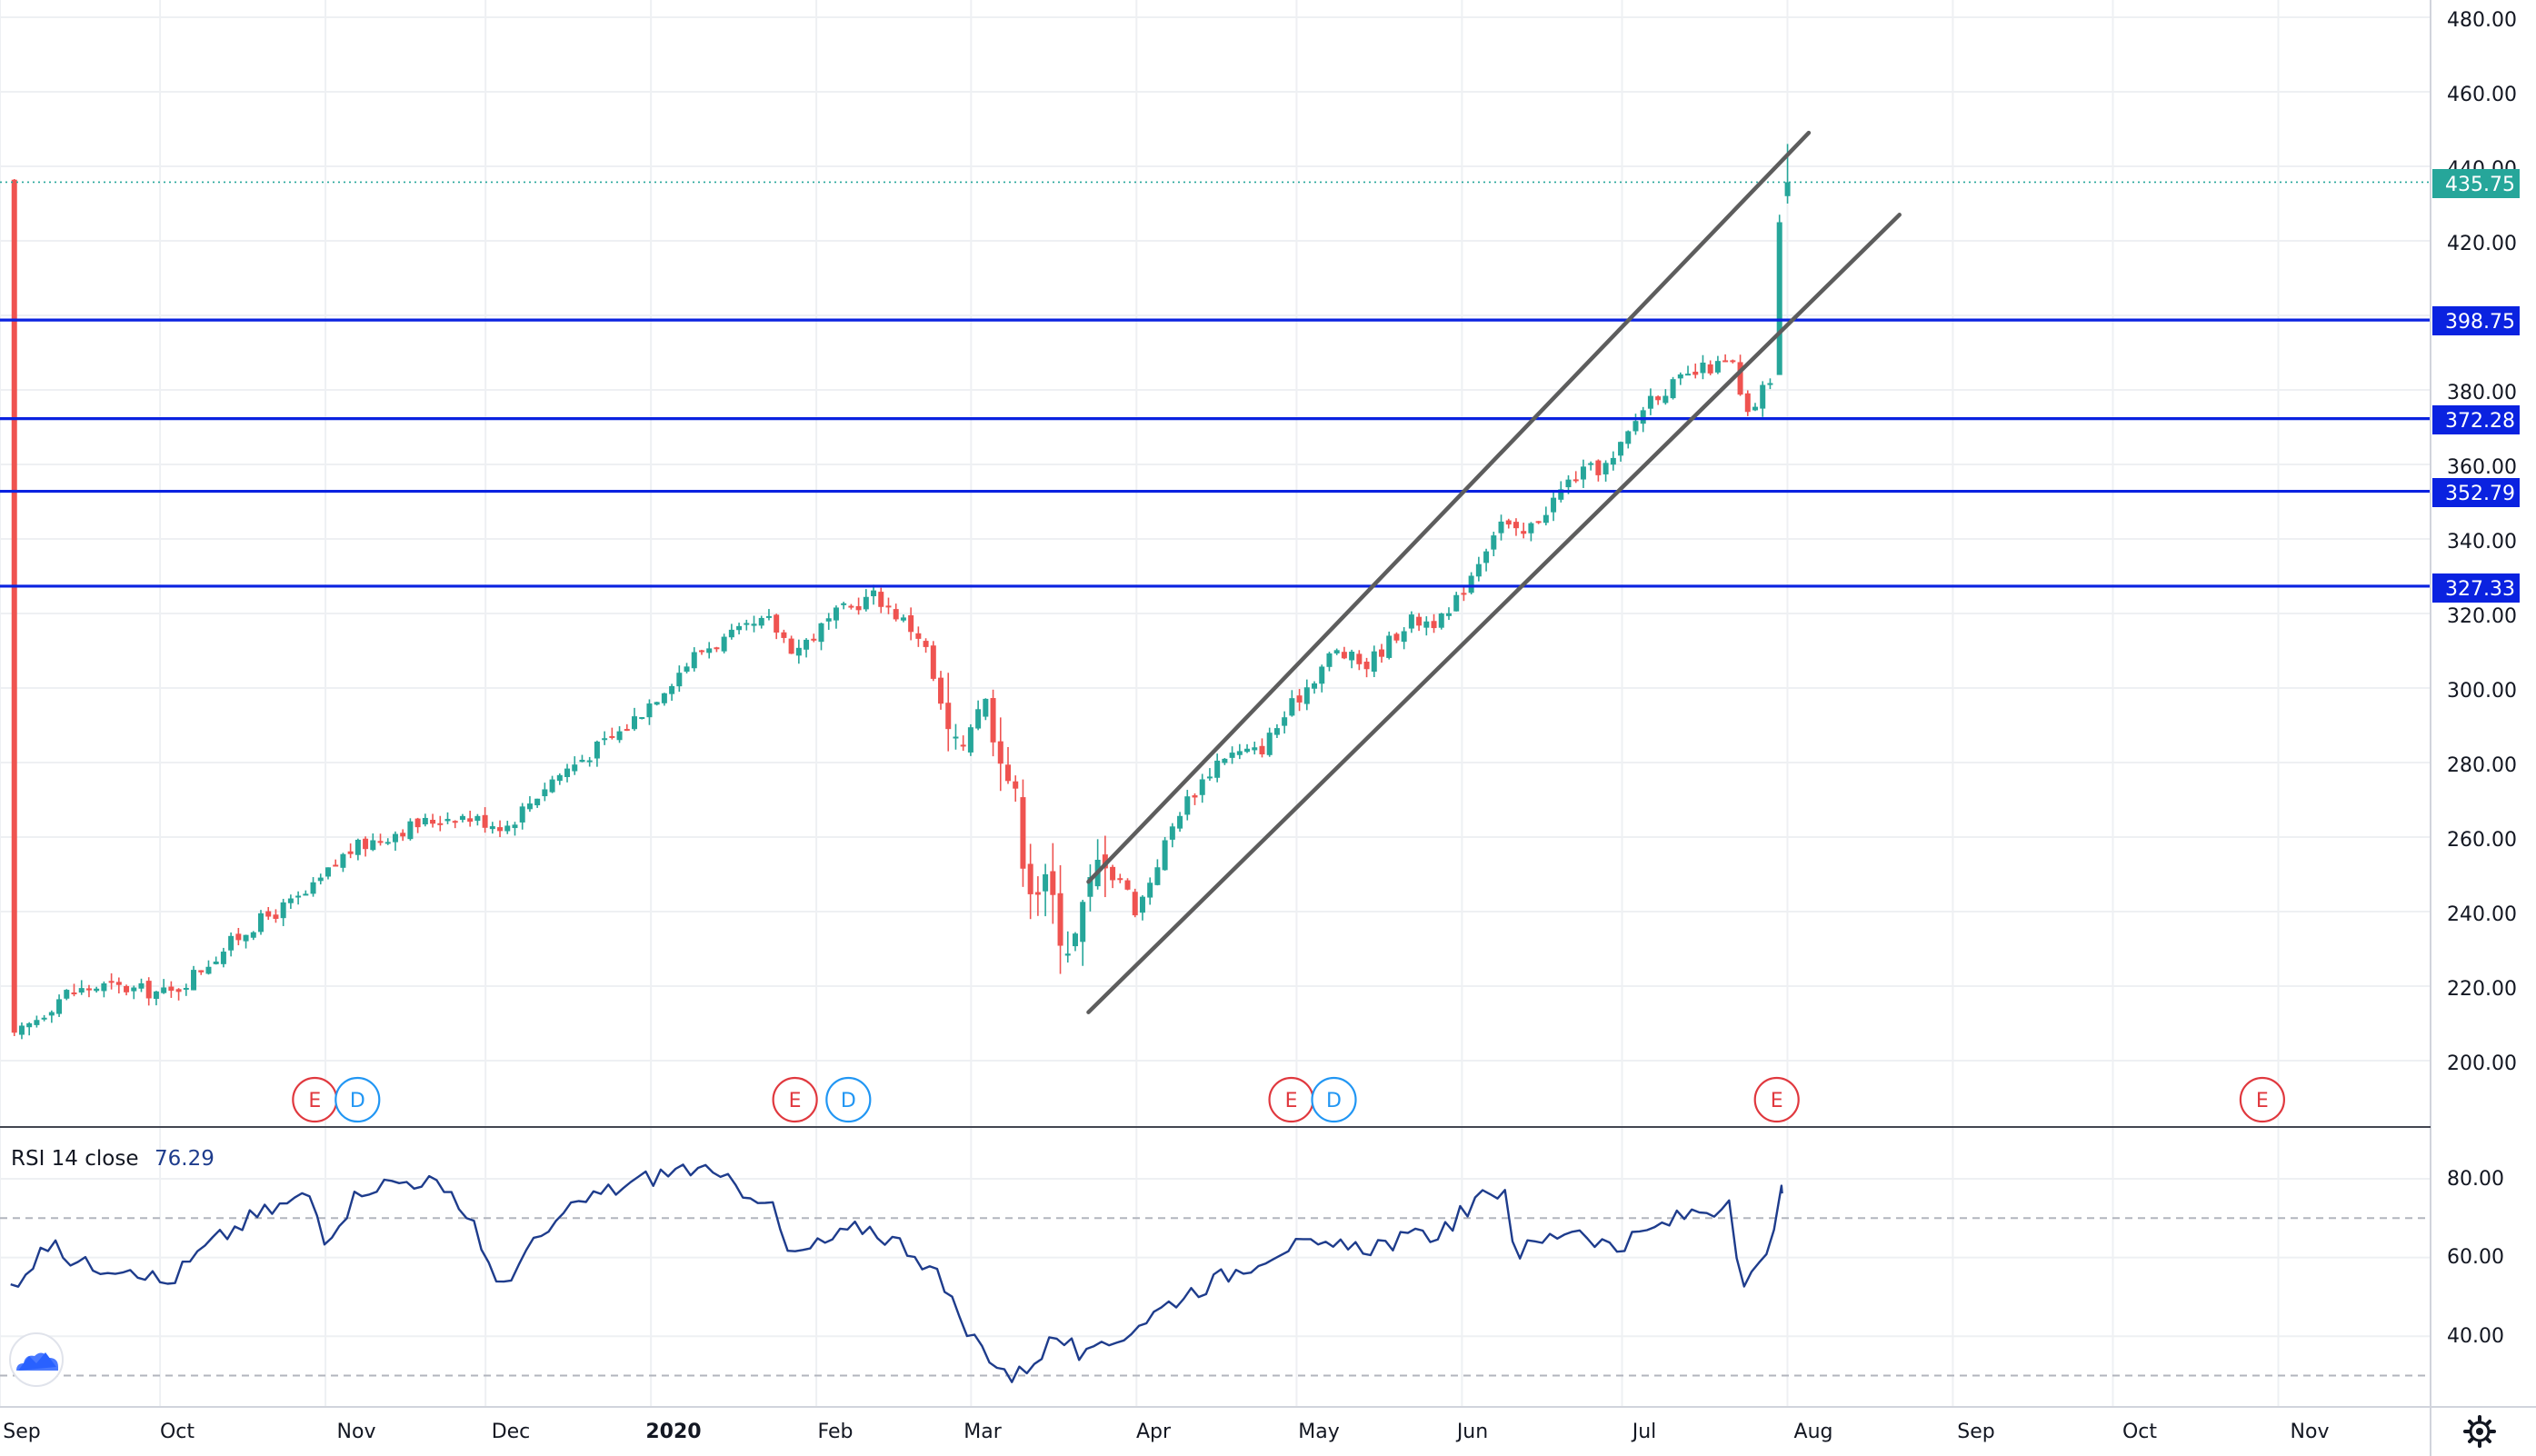 The image size is (2536, 1456). What do you see at coordinates (2482, 244) in the screenshot?
I see `price-tick: 420.00` at bounding box center [2482, 244].